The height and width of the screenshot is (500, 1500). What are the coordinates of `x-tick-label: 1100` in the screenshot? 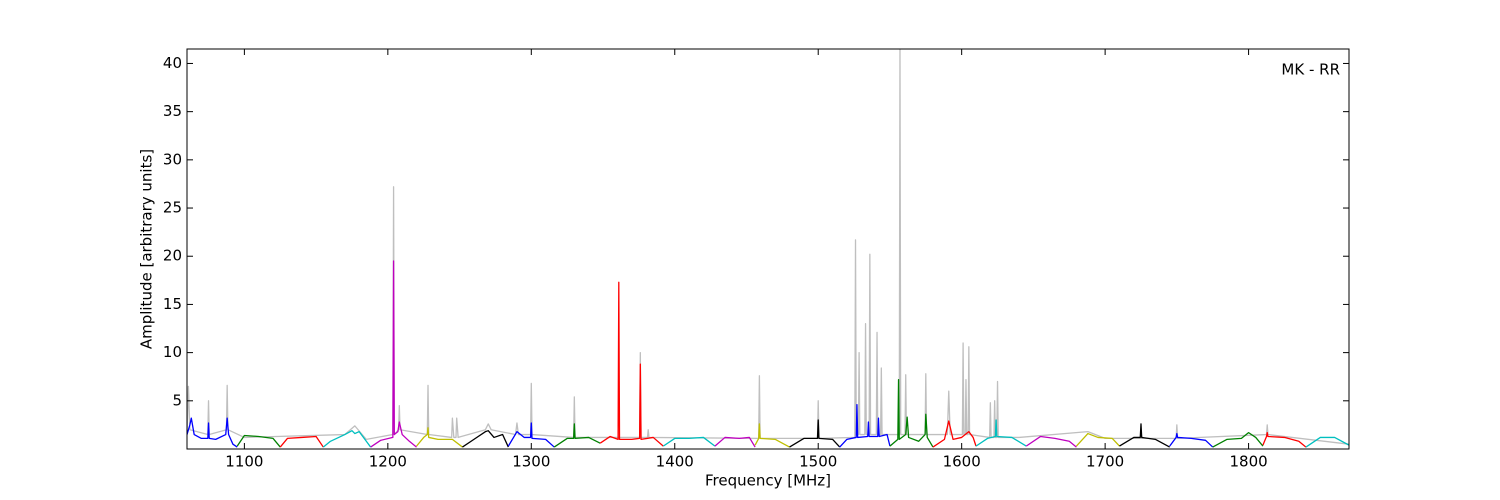 It's located at (244, 462).